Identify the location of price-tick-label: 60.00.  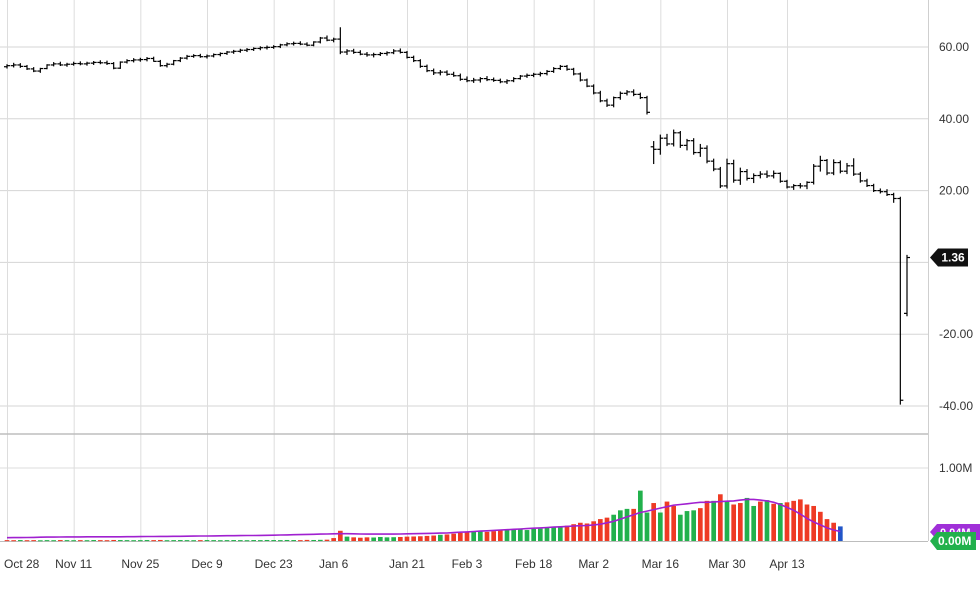
(954, 47).